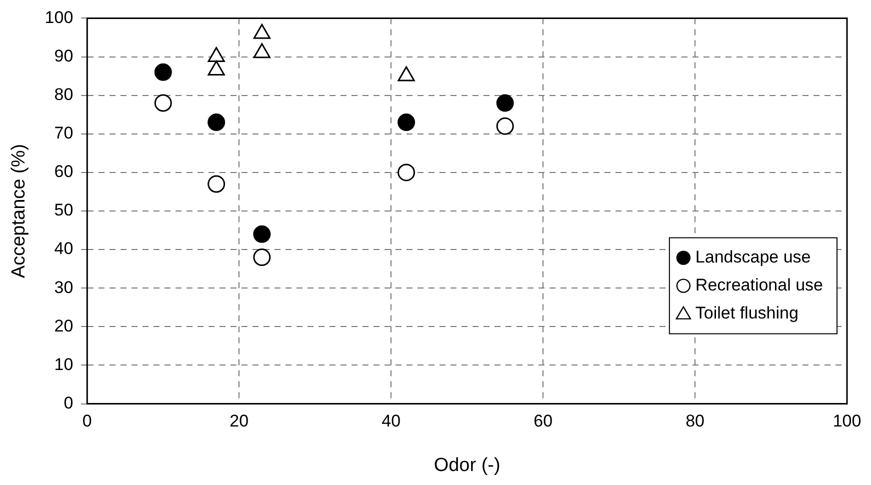  What do you see at coordinates (64, 210) in the screenshot?
I see `y-tick-label: 50` at bounding box center [64, 210].